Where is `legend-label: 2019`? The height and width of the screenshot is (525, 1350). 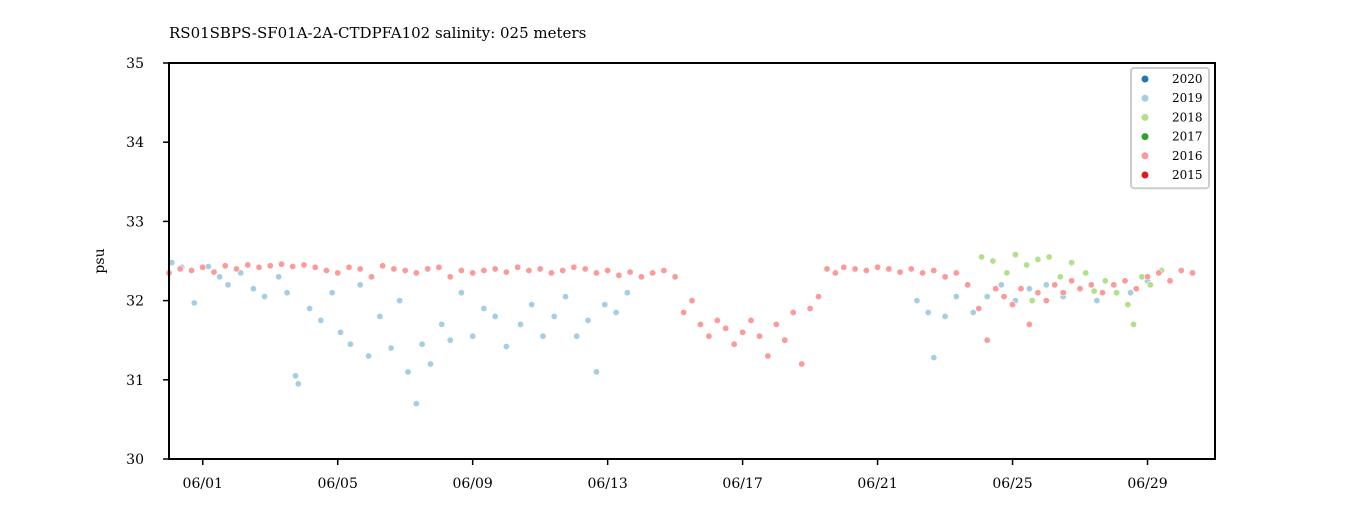 legend-label: 2019 is located at coordinates (1187, 98).